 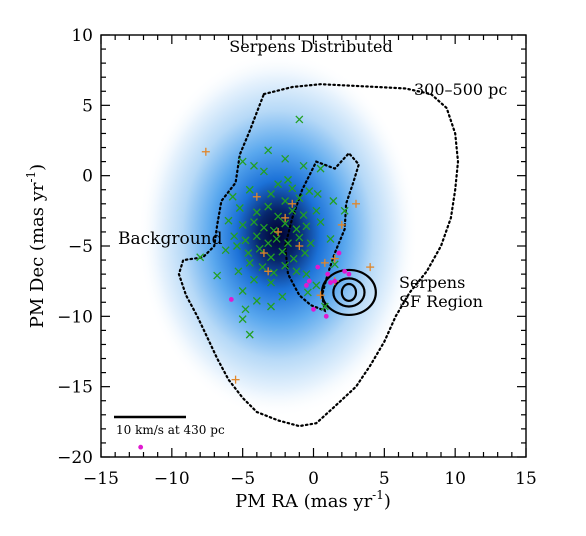 I want to click on chart-title: Serpens Distributed, so click(x=310, y=46).